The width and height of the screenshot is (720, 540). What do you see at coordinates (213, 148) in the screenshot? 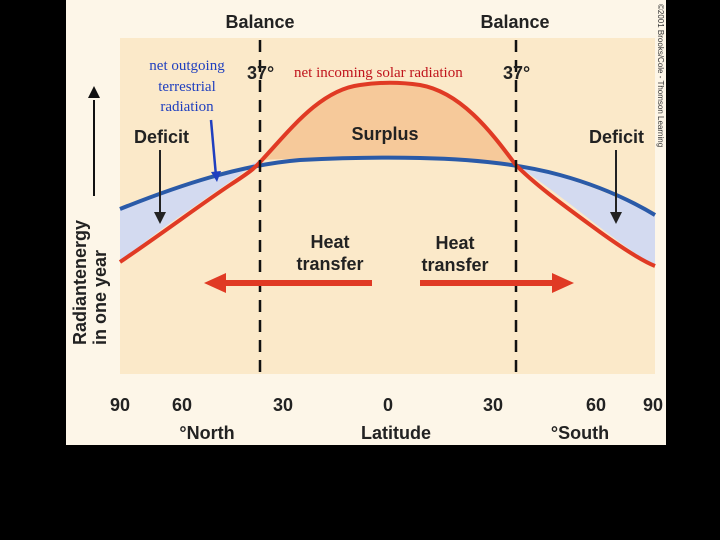
I see `outgoing-pointer` at bounding box center [213, 148].